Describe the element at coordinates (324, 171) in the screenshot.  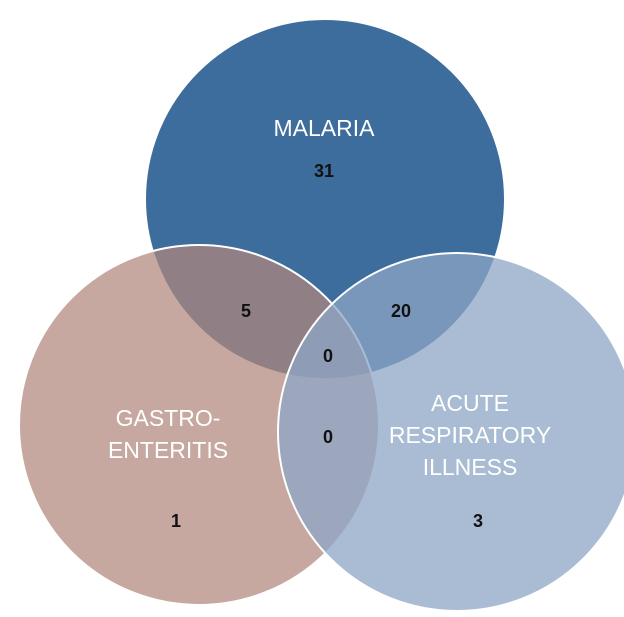
I see `set-count: 31` at that location.